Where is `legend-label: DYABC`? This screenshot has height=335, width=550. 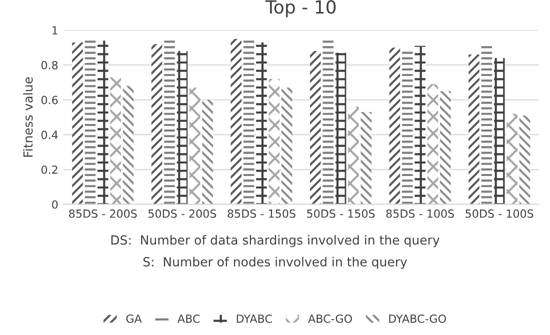 legend-label: DYABC is located at coordinates (254, 318).